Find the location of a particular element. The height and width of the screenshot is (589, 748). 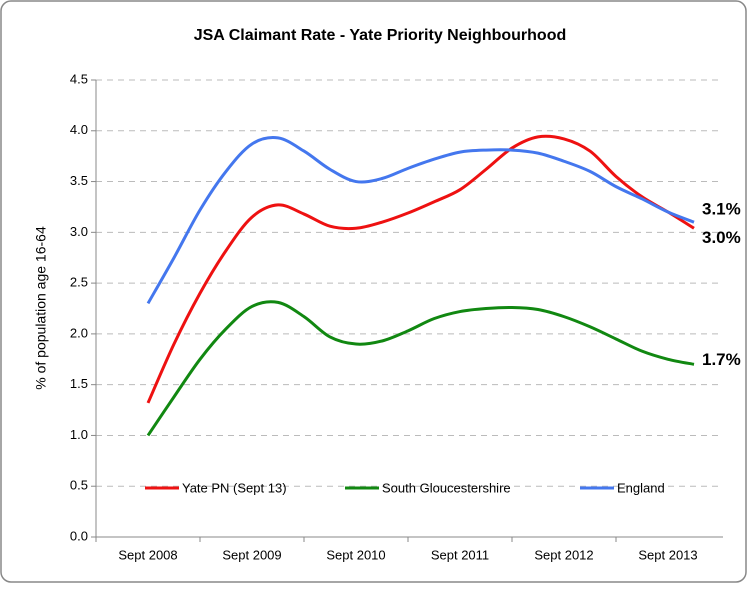

legend-label: England is located at coordinates (641, 487).